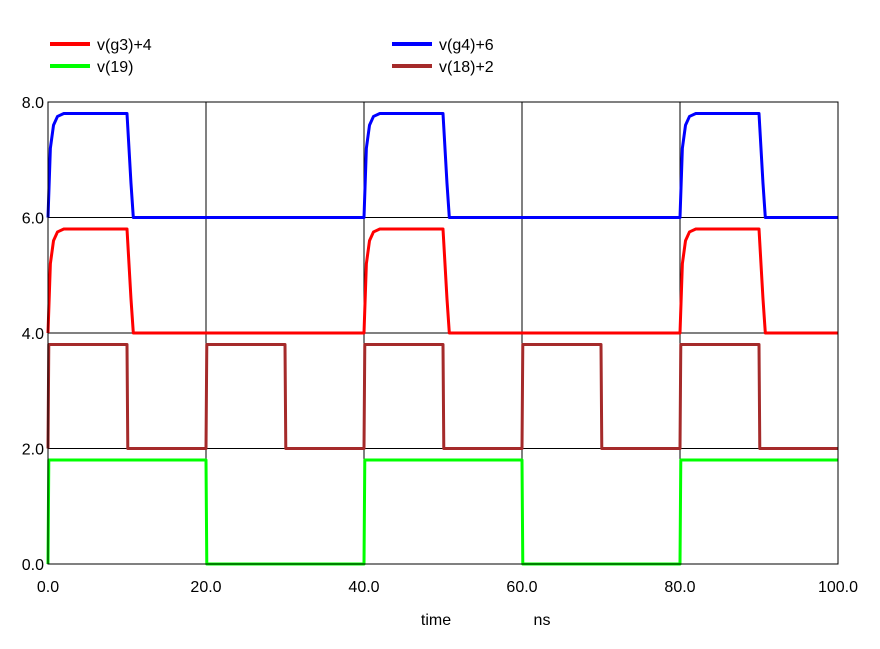  I want to click on y-tick-label: 4.0, so click(33, 334).